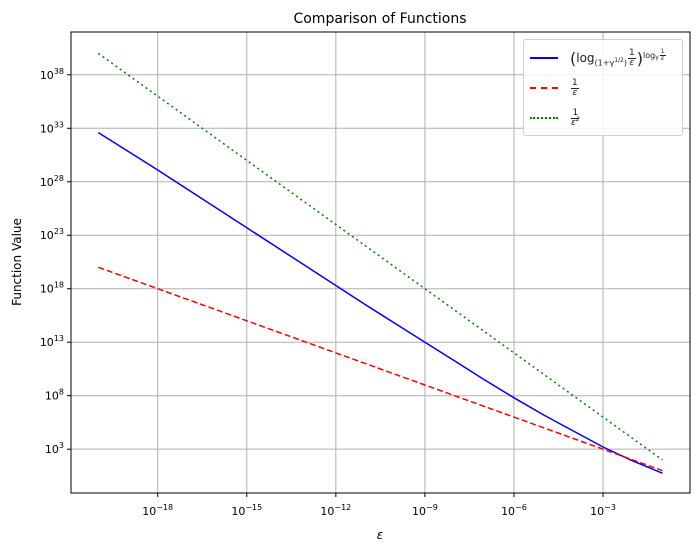 The image size is (700, 552). I want to click on y-tick-label: 10³³, so click(52, 127).